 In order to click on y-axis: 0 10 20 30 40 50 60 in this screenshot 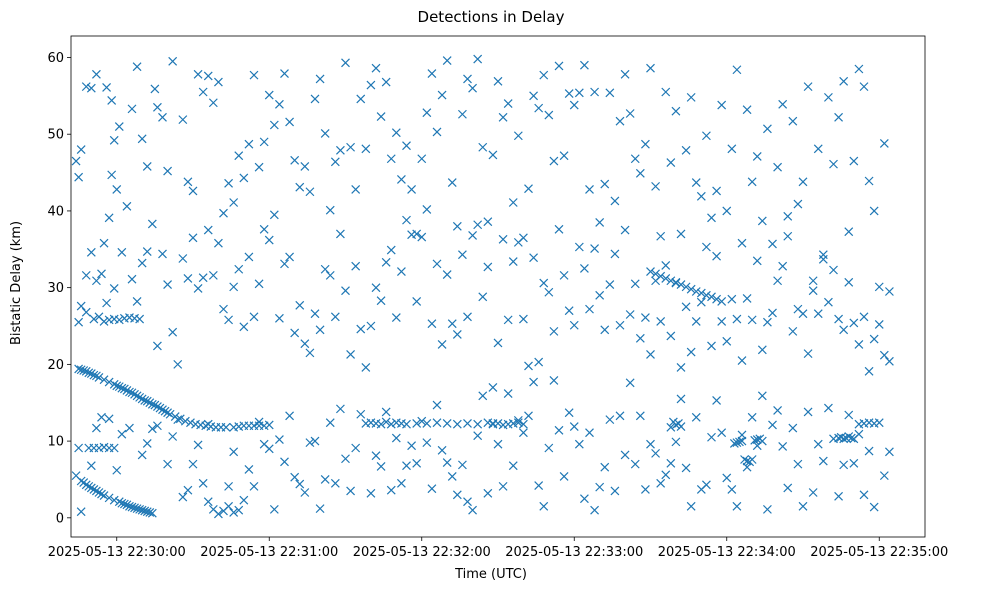, I will do `click(59, 288)`.